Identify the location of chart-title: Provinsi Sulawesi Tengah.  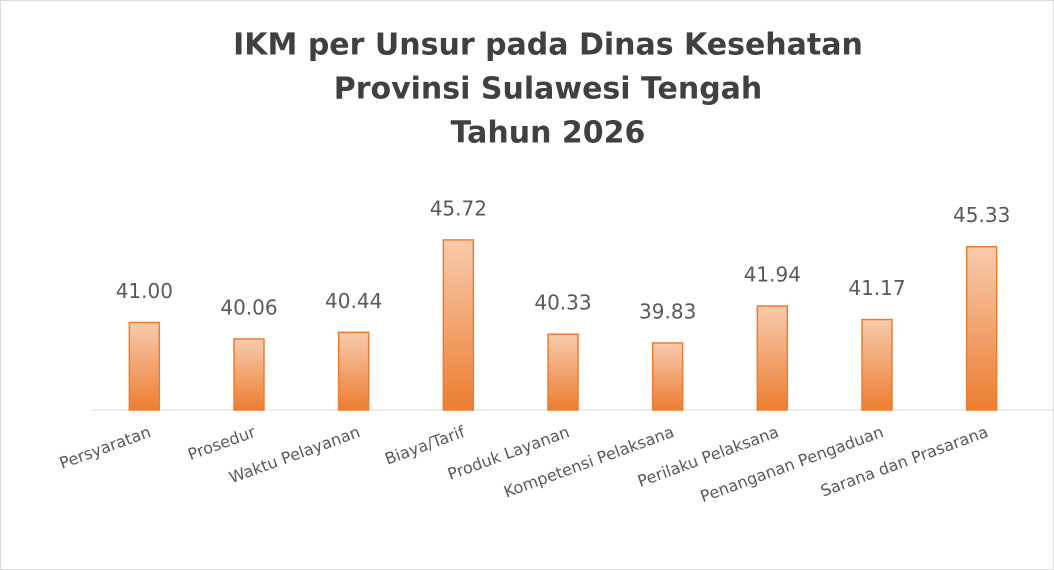
(548, 89).